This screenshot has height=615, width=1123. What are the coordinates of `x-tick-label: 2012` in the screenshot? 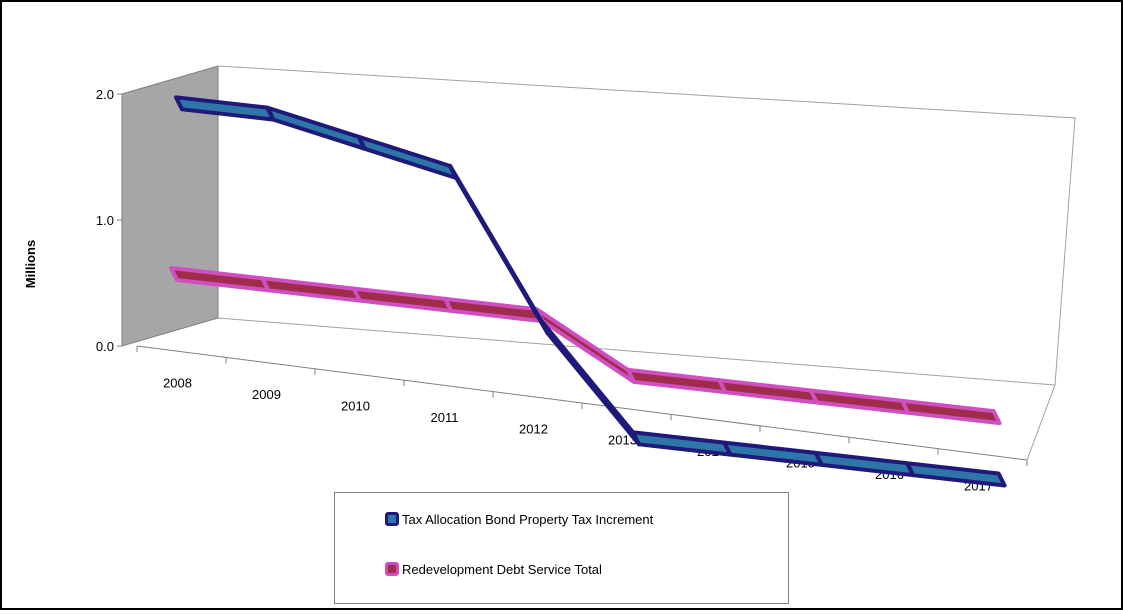 It's located at (533, 428).